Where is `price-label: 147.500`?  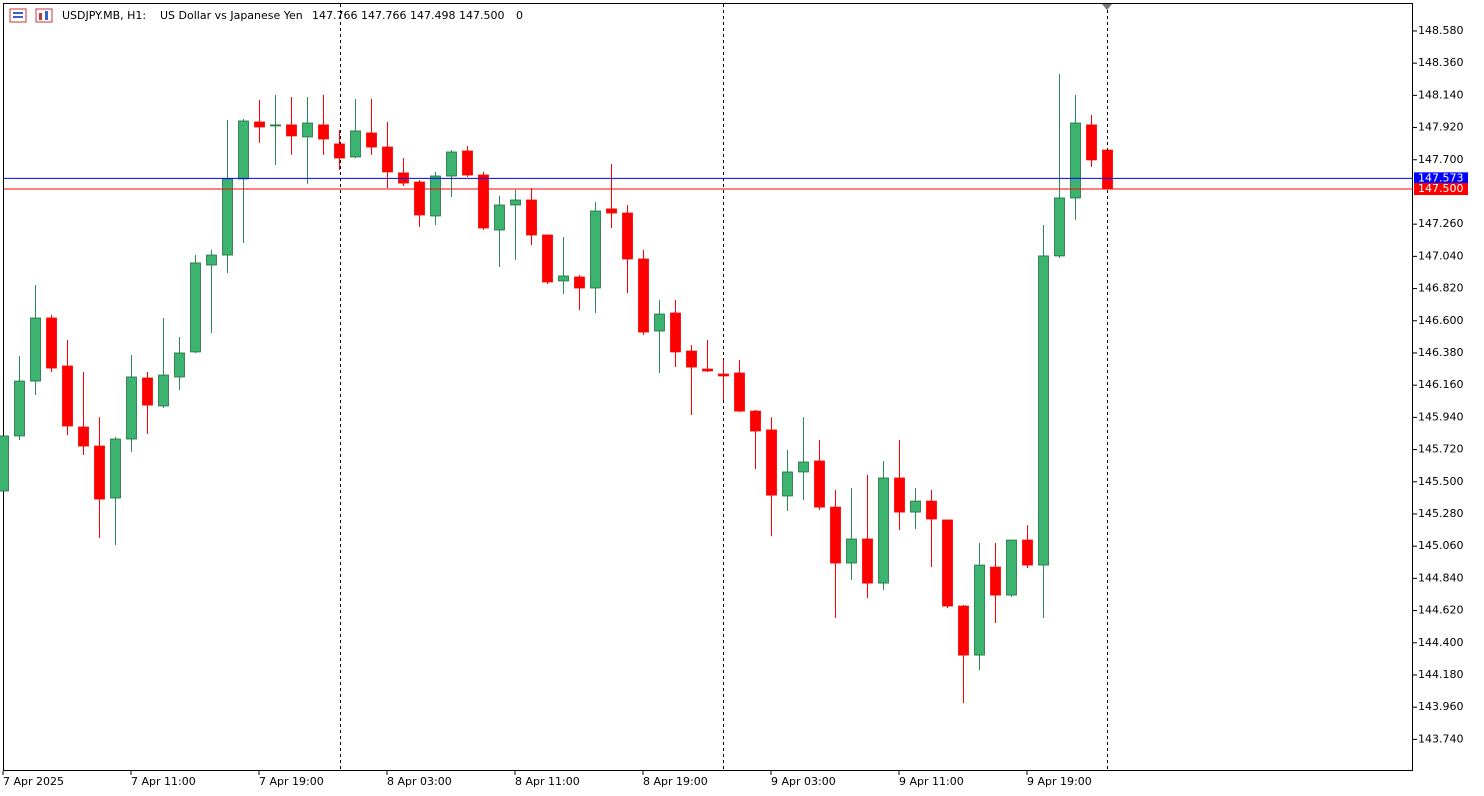
price-label: 147.500 is located at coordinates (1441, 188).